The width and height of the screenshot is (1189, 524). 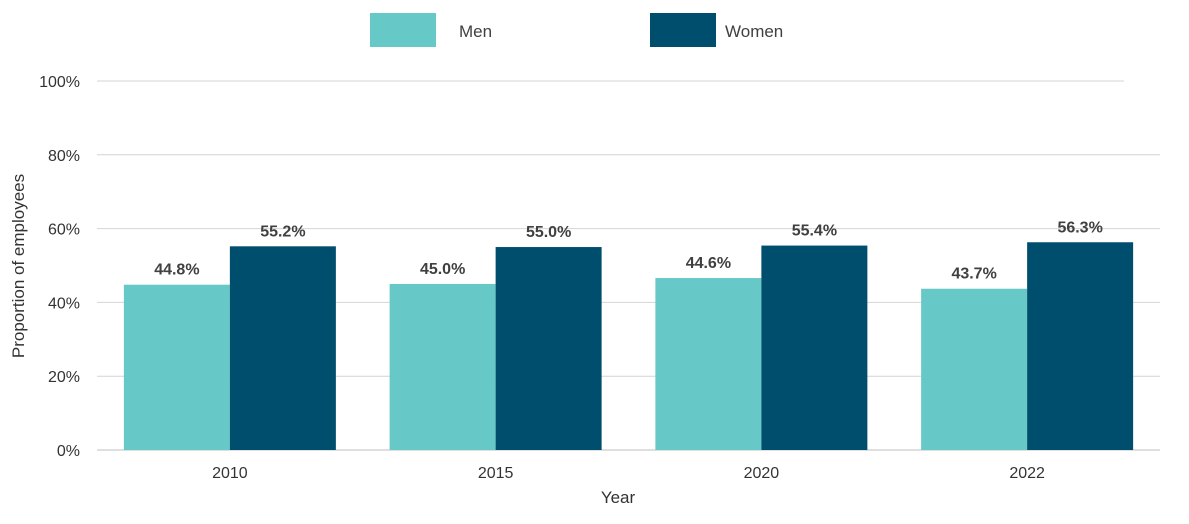 What do you see at coordinates (708, 263) in the screenshot?
I see `data-label-men-2020: 44.6%` at bounding box center [708, 263].